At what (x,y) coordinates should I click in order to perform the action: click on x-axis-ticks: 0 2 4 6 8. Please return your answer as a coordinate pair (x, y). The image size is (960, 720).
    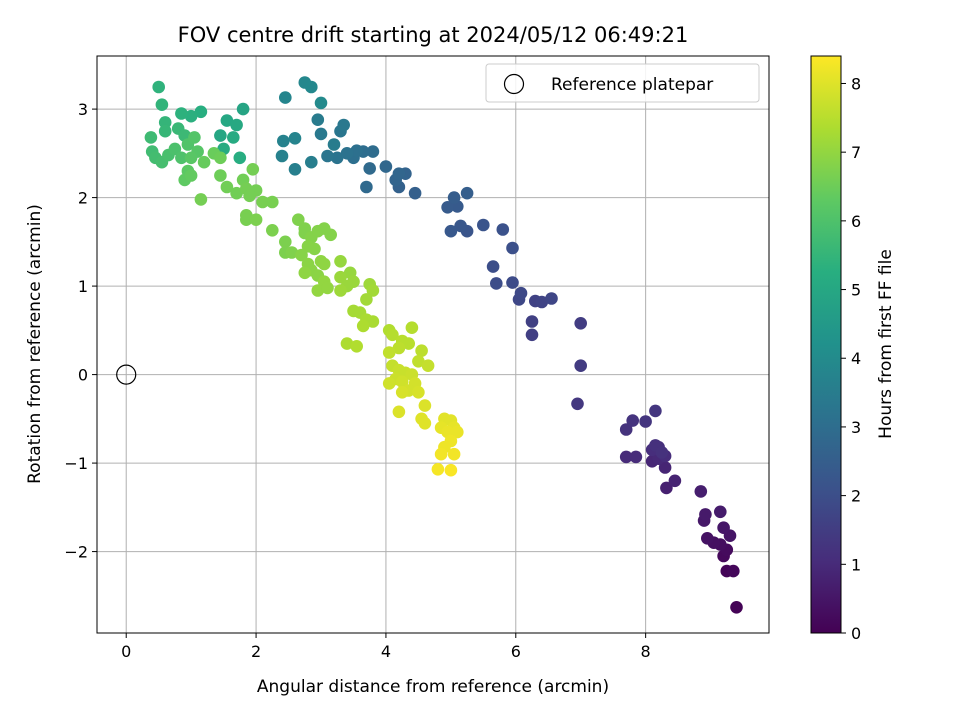
    Looking at the image, I should click on (386, 647).